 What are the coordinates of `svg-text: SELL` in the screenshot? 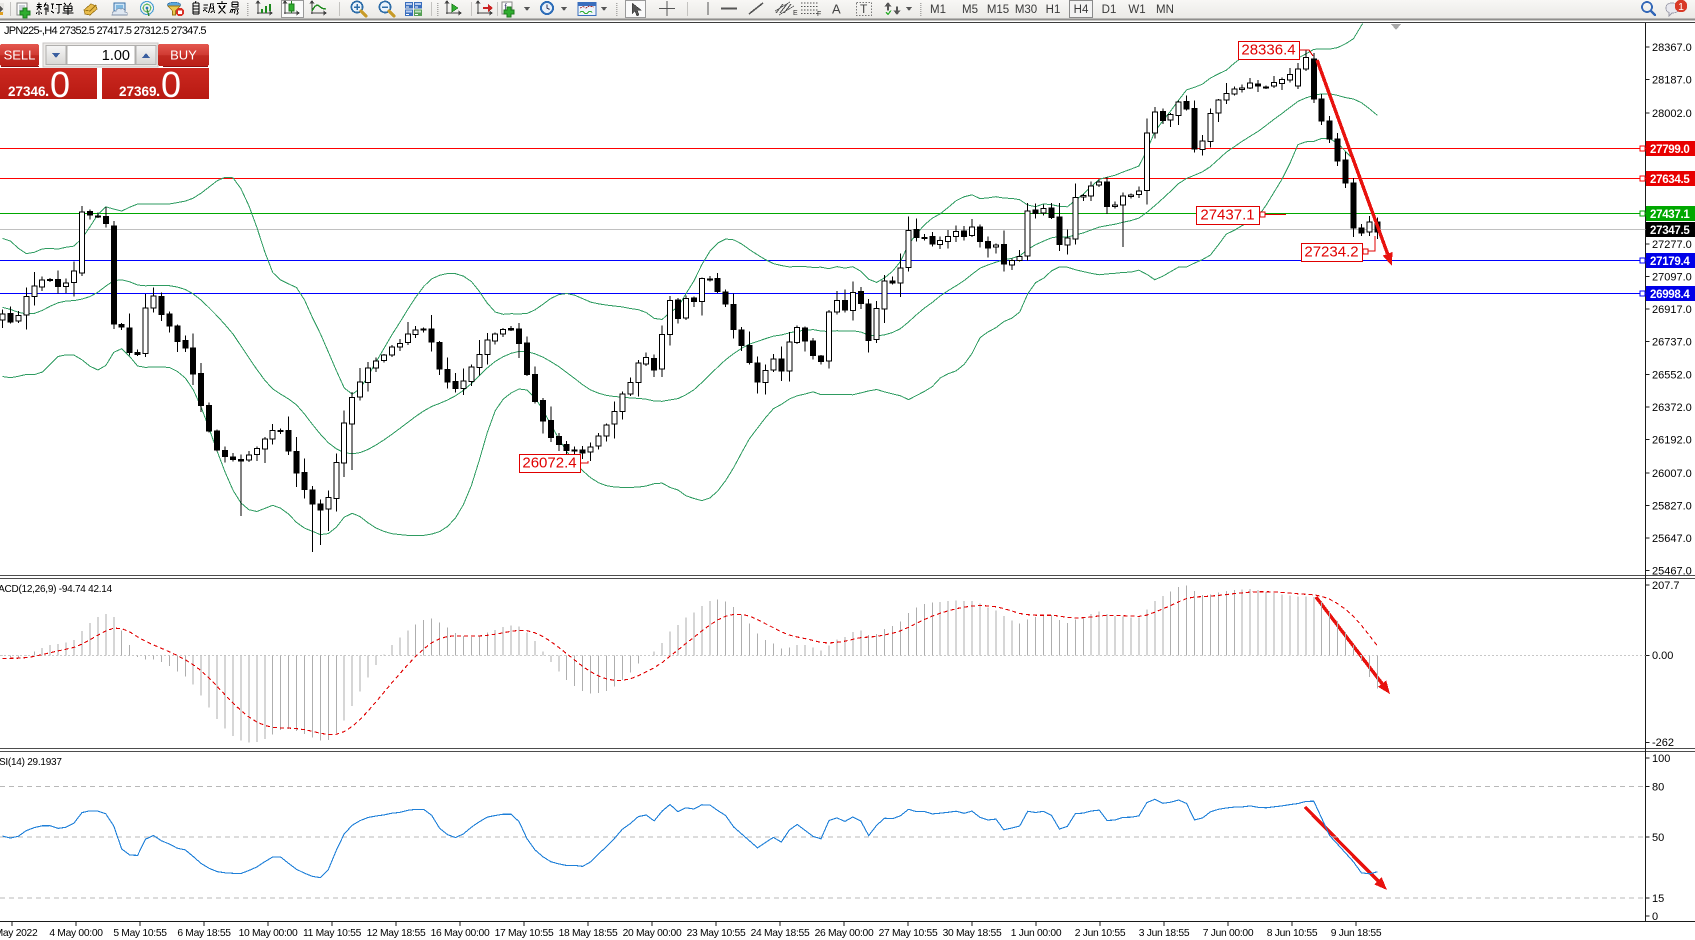 It's located at (20, 55).